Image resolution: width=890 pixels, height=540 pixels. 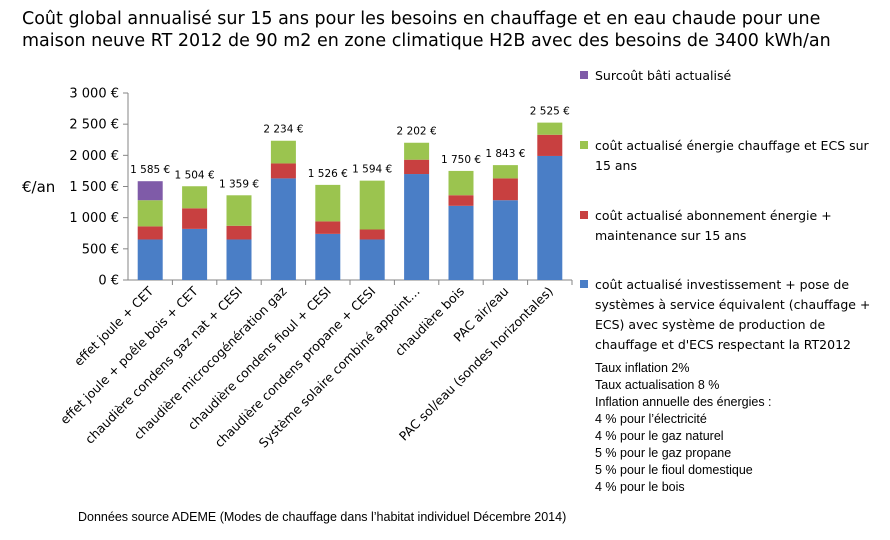 What do you see at coordinates (651, 419) in the screenshot?
I see `note-line: 4 % pour l’électricité` at bounding box center [651, 419].